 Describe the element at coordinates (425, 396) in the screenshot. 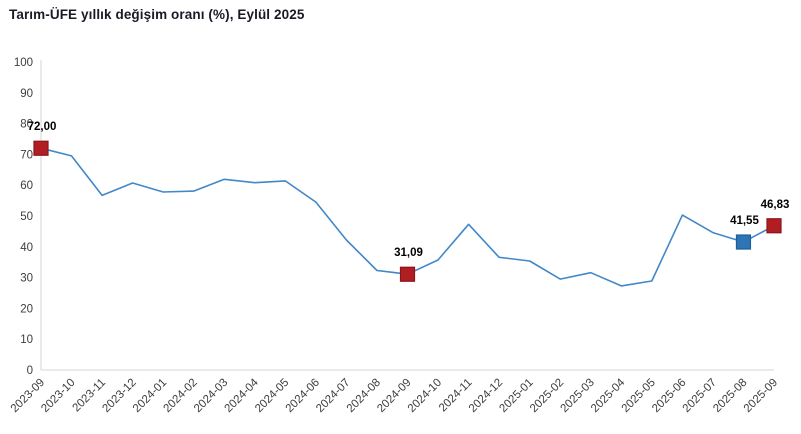

I see `x-tick-label: 2024-10` at that location.